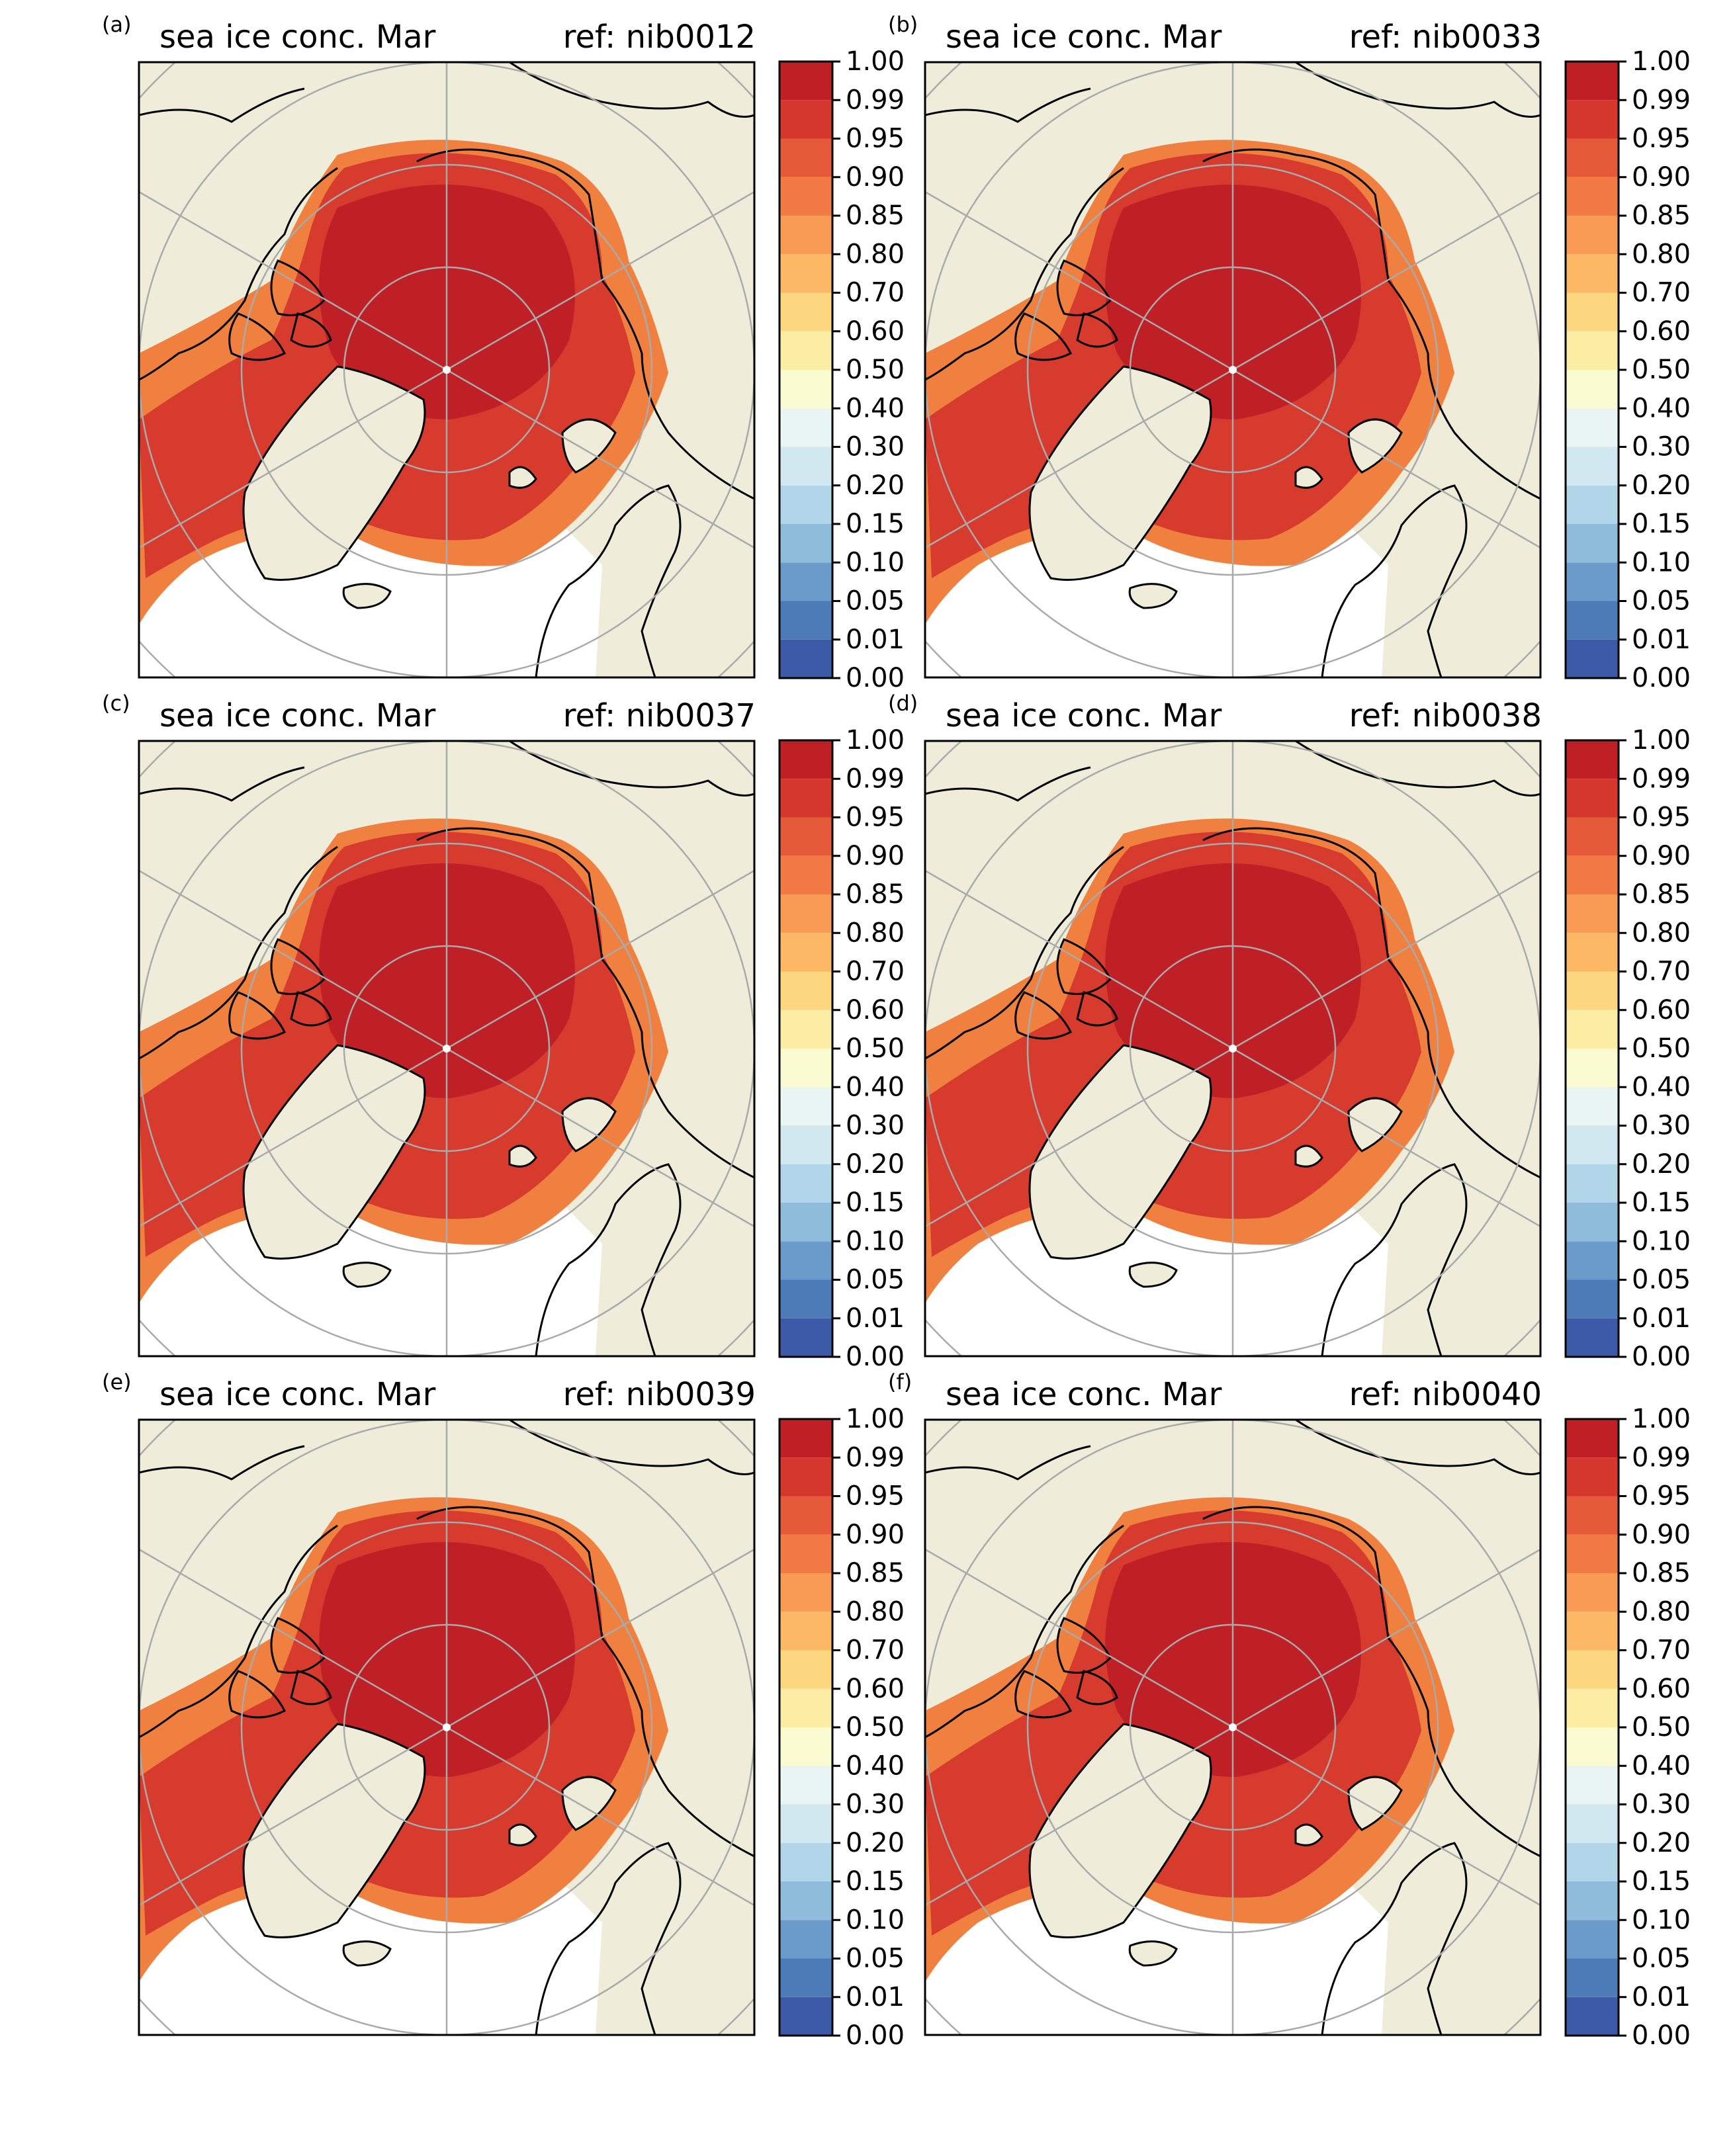  I want to click on panel-ref: ref: nib0012, so click(659, 37).